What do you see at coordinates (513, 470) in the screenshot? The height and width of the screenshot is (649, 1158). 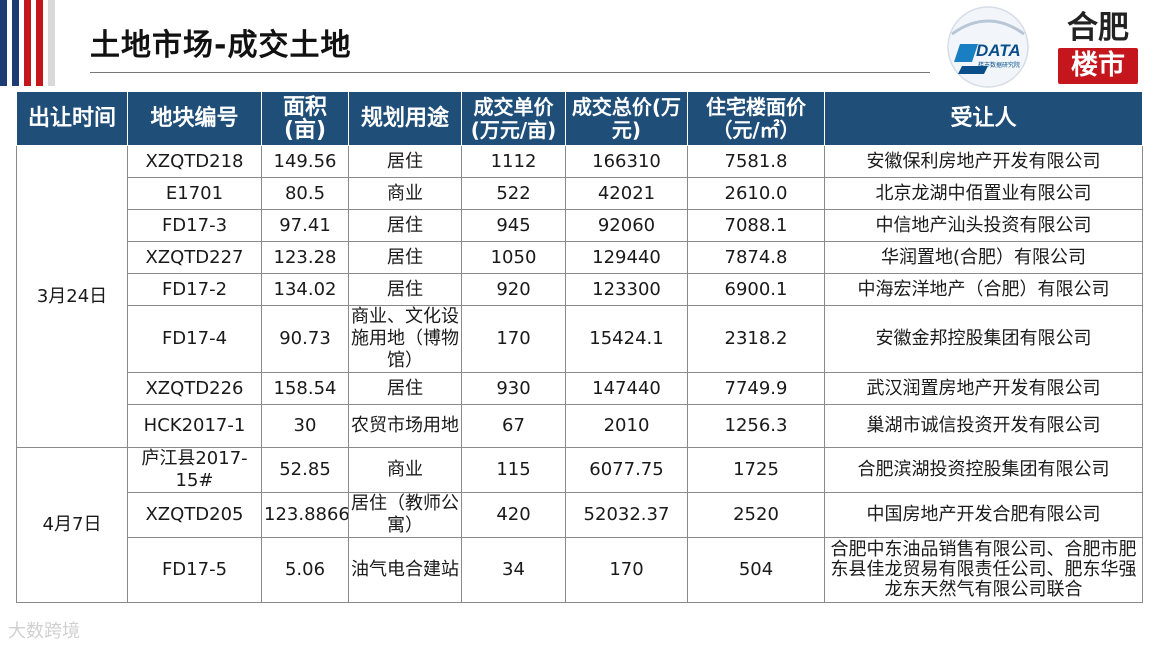 I see `unit-price-cell: 115` at bounding box center [513, 470].